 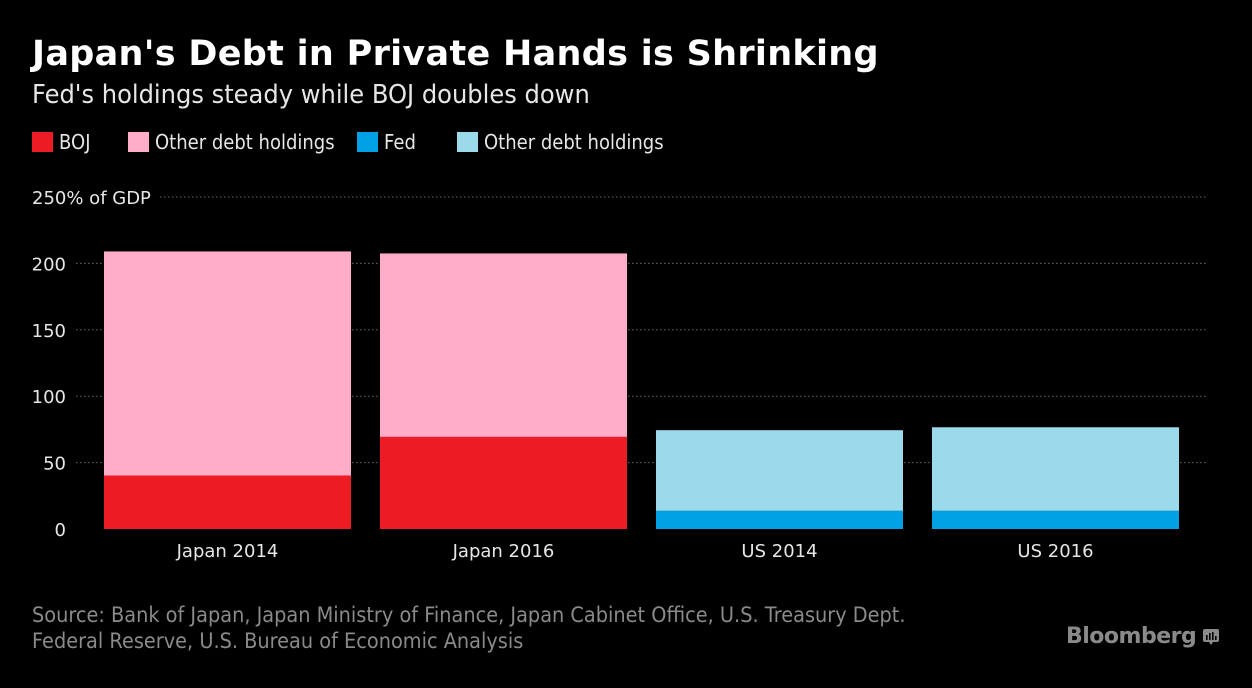 What do you see at coordinates (54, 464) in the screenshot?
I see `y-tick-label-50: 50` at bounding box center [54, 464].